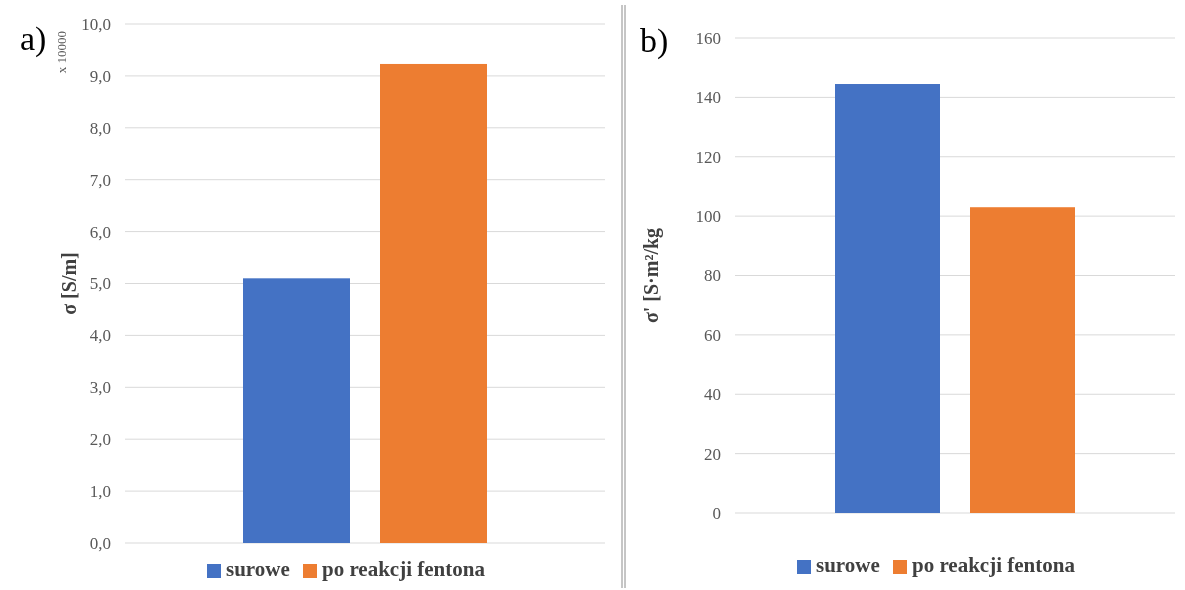 The image size is (1185, 590). What do you see at coordinates (712, 454) in the screenshot?
I see `y-tick-label: 20` at bounding box center [712, 454].